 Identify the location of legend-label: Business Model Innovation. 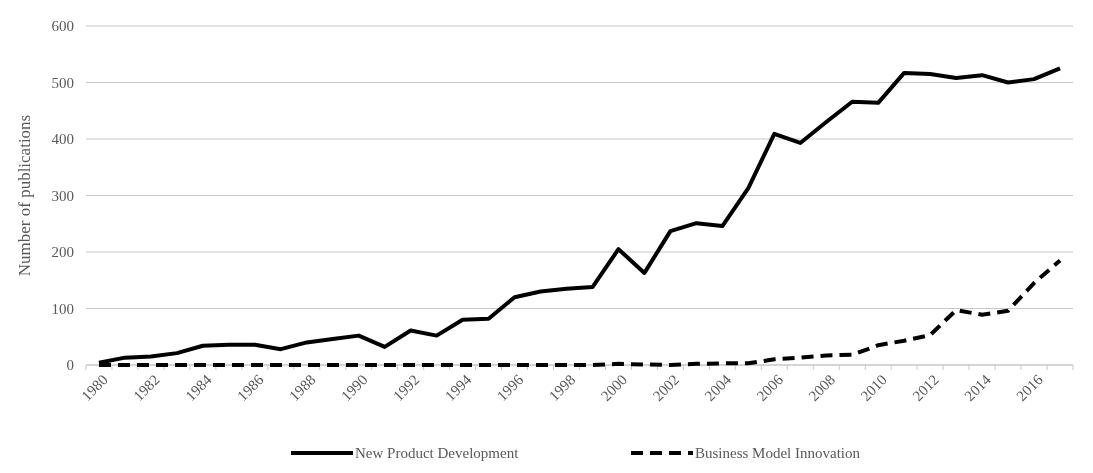
(778, 453).